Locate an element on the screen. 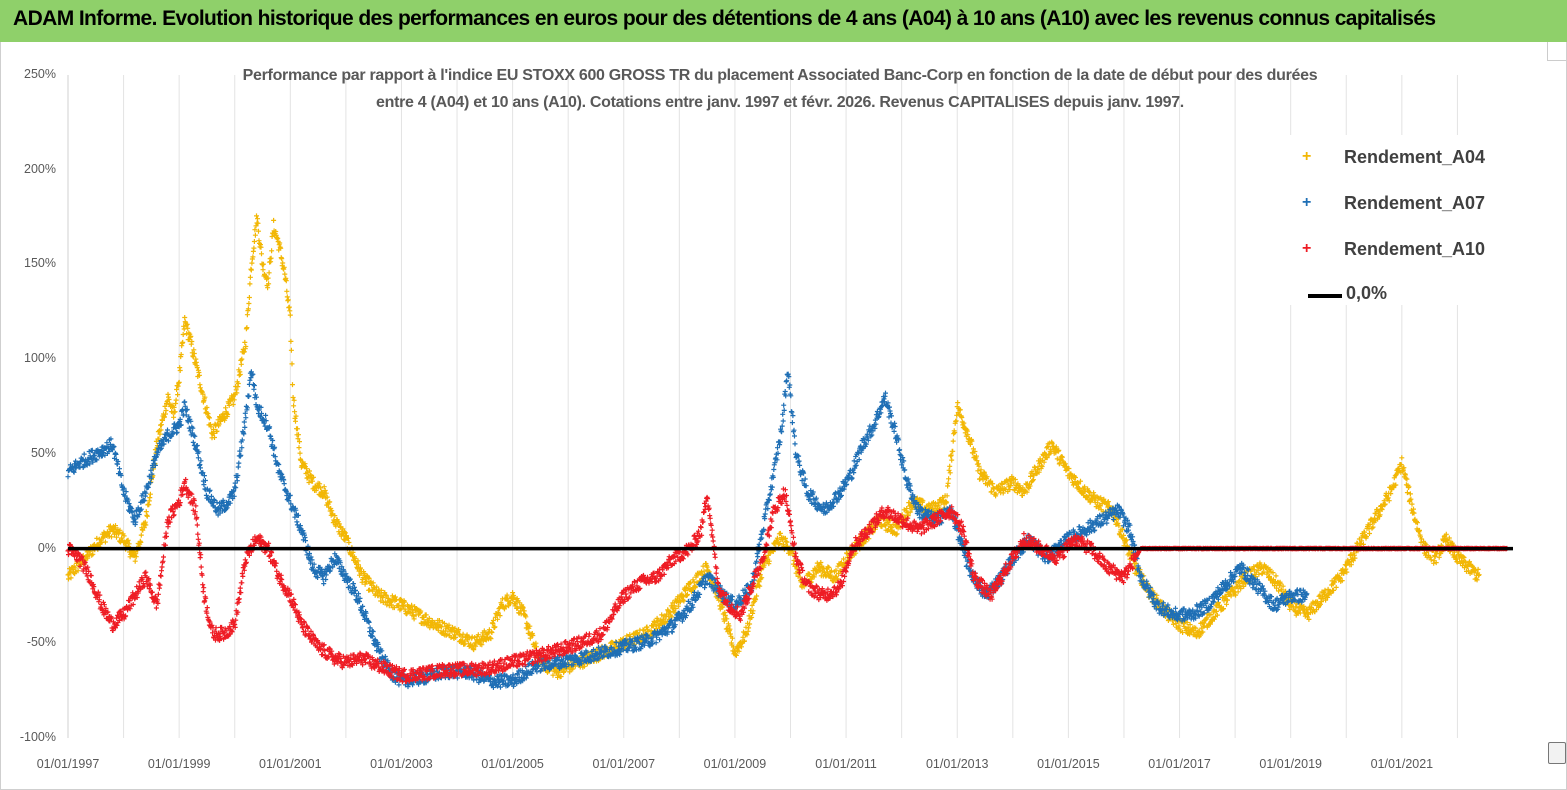  x-tick-label: 01/01/2005 is located at coordinates (512, 764).